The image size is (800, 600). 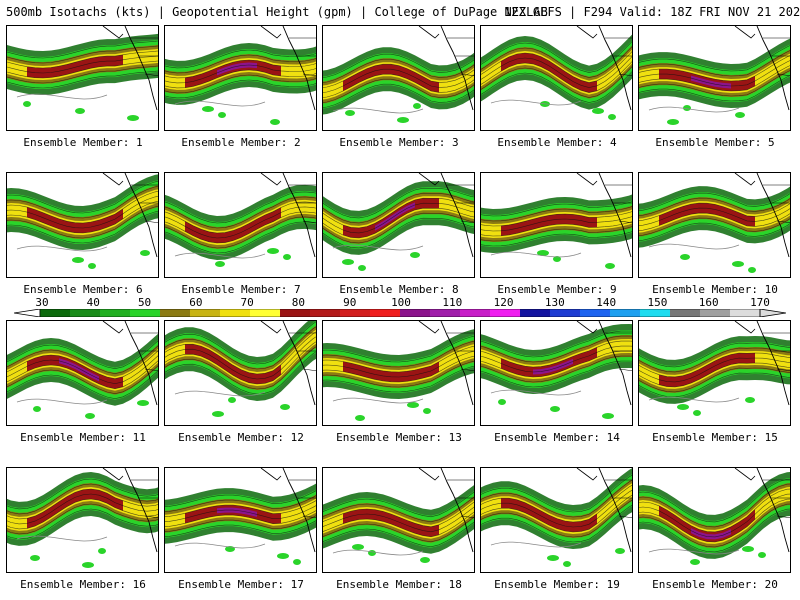 I want to click on colorbar-tick-label: 120, so click(x=503, y=302).